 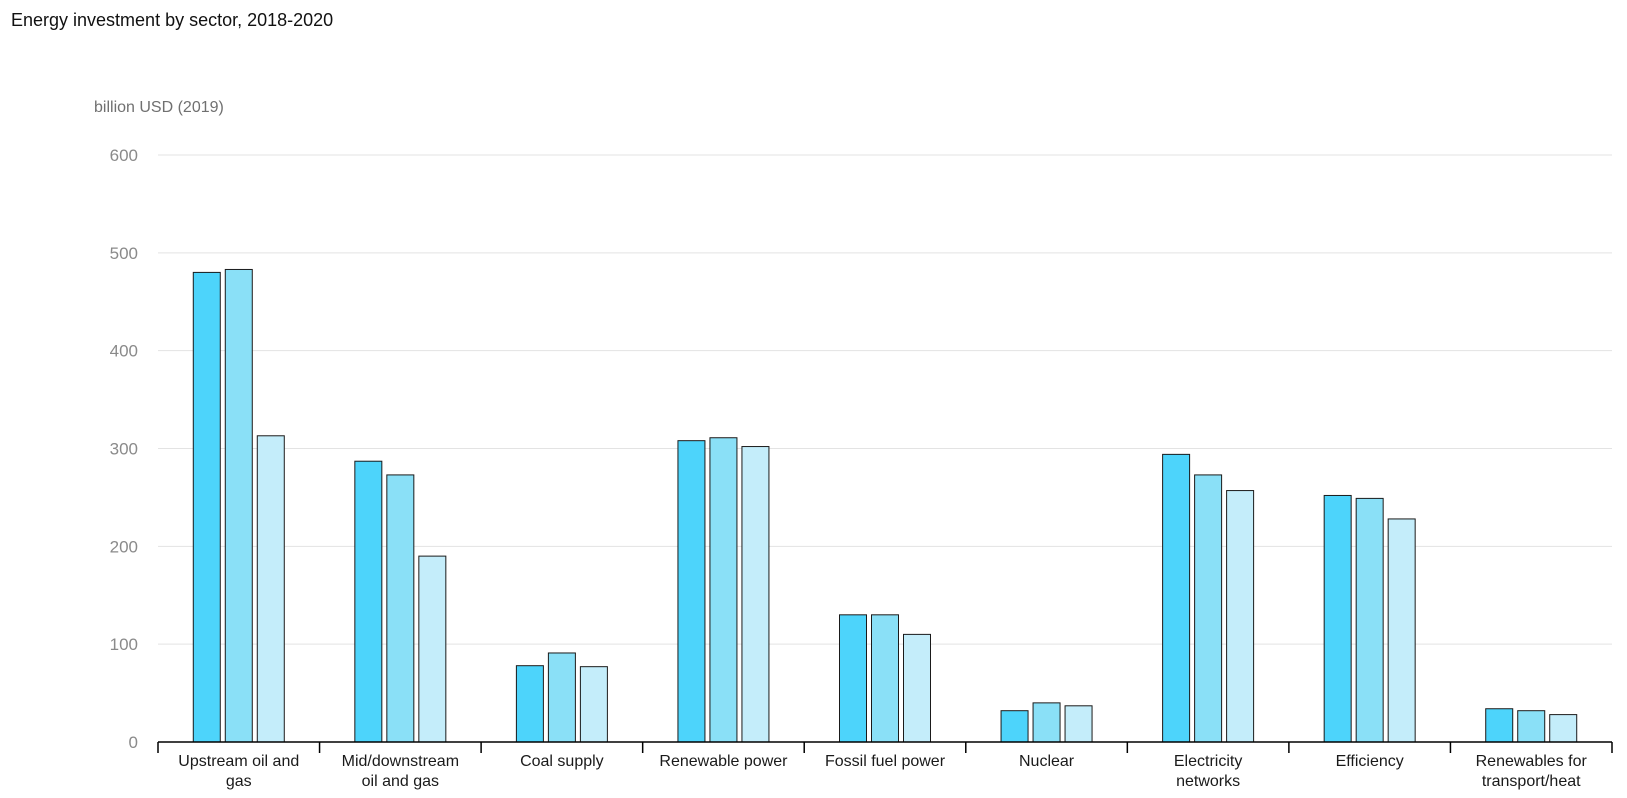 I want to click on x-category-label-line: Fossil fuel power, so click(x=885, y=761).